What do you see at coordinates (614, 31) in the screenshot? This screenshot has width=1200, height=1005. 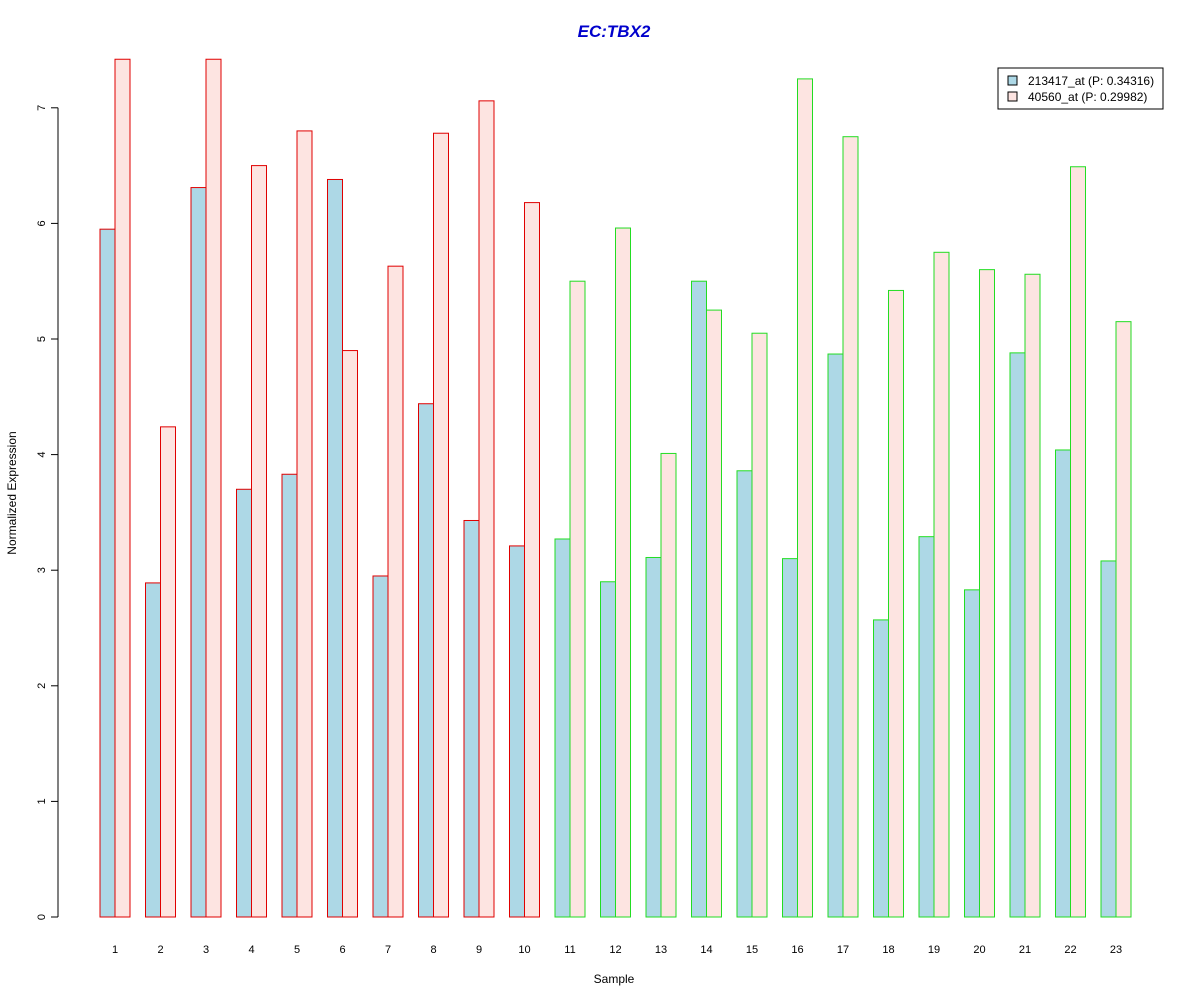 I see `chart-title: EC:TBX2` at bounding box center [614, 31].